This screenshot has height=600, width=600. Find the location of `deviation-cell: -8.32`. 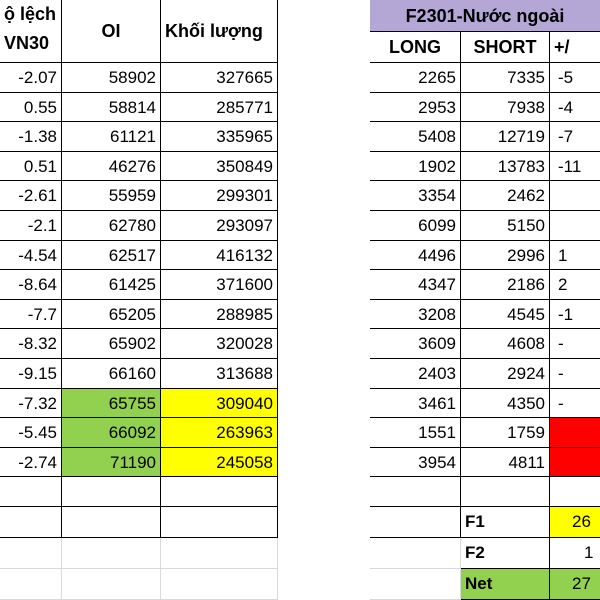

deviation-cell: -8.32 is located at coordinates (31, 344).